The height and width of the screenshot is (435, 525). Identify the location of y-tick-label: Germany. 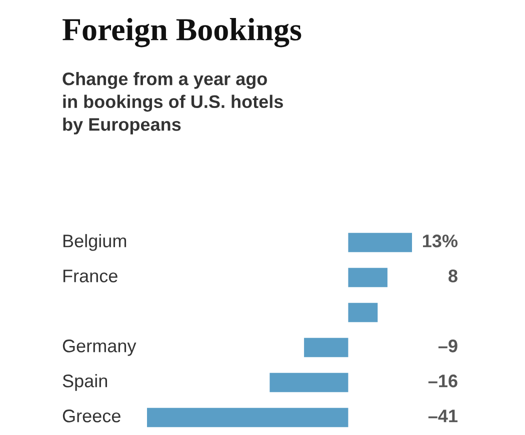
(99, 348).